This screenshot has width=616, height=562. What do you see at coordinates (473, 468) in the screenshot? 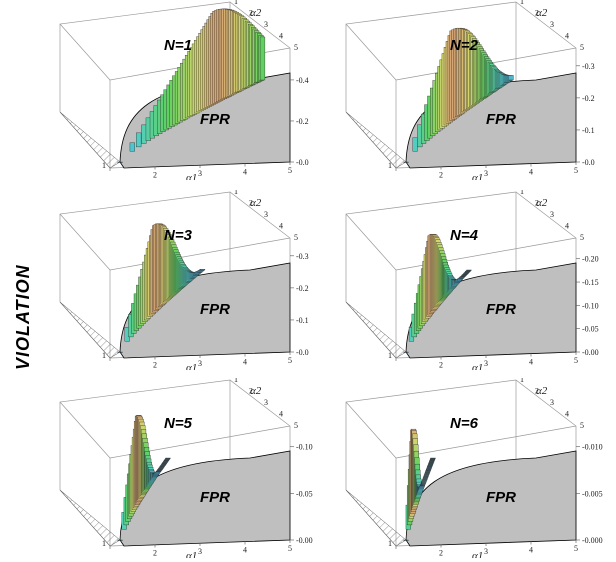
I see `panel-n6: -0.000 -0.005 -0.010 1 2 3 4 5 α1 1 2 3 4 5 α2 N=6 FPR` at bounding box center [473, 468].